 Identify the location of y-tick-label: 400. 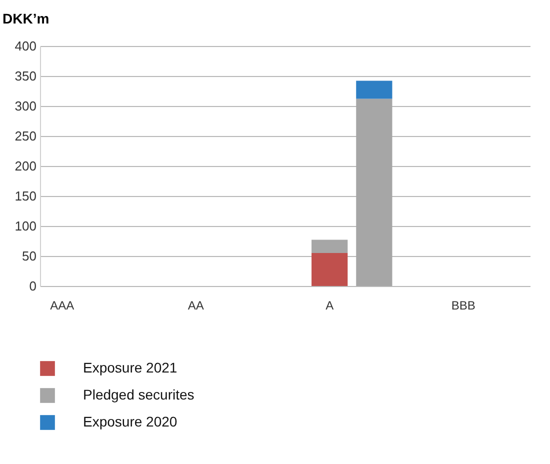
(25, 46).